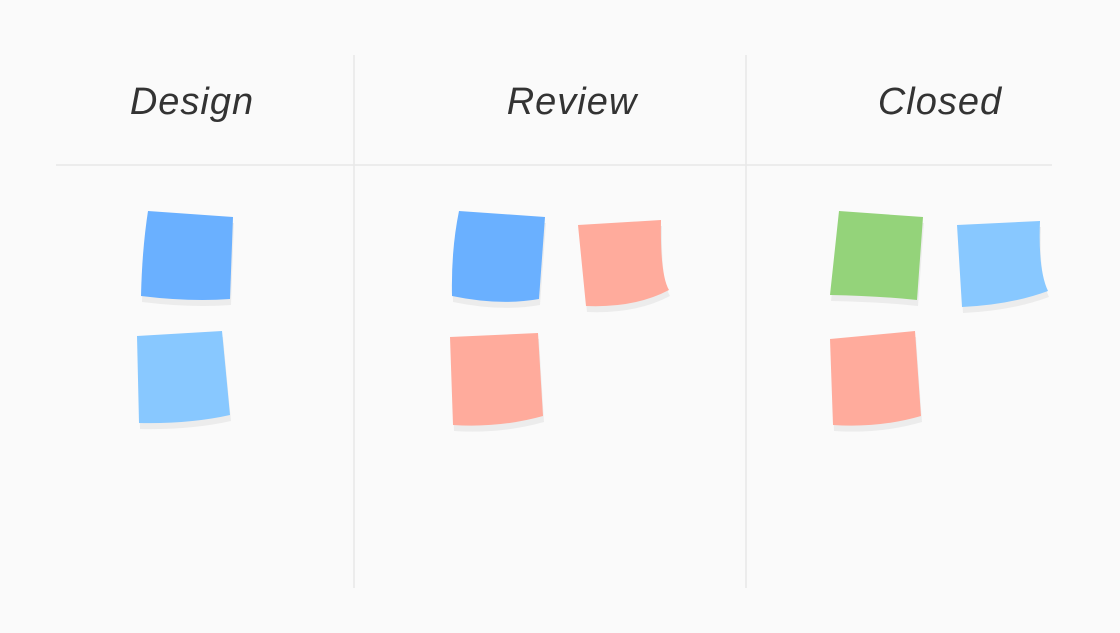 The image size is (1120, 633). Describe the element at coordinates (192, 102) in the screenshot. I see `column-title-design: Design` at that location.